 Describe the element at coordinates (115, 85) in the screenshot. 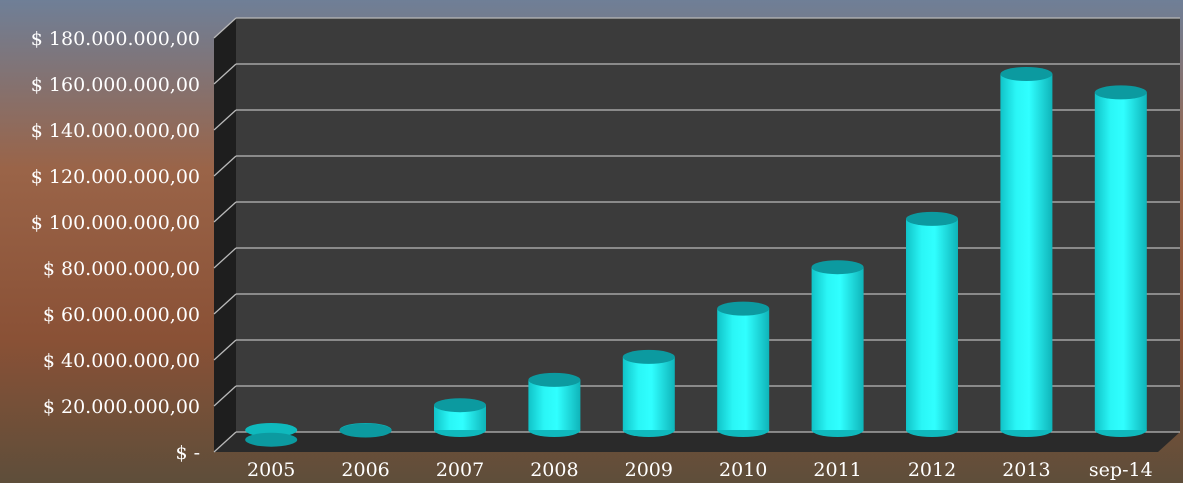

I see `y-tick-label: $ 160.000.000,00` at that location.